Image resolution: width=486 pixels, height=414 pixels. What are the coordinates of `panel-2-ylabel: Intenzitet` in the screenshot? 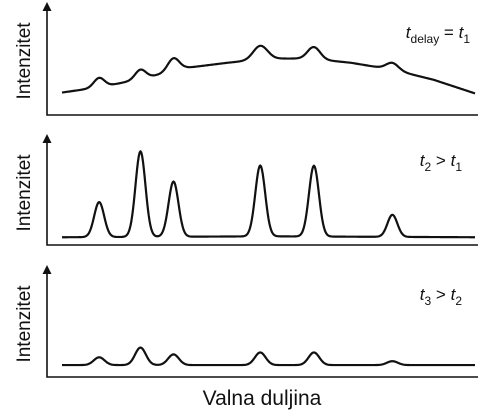 It's located at (24, 193).